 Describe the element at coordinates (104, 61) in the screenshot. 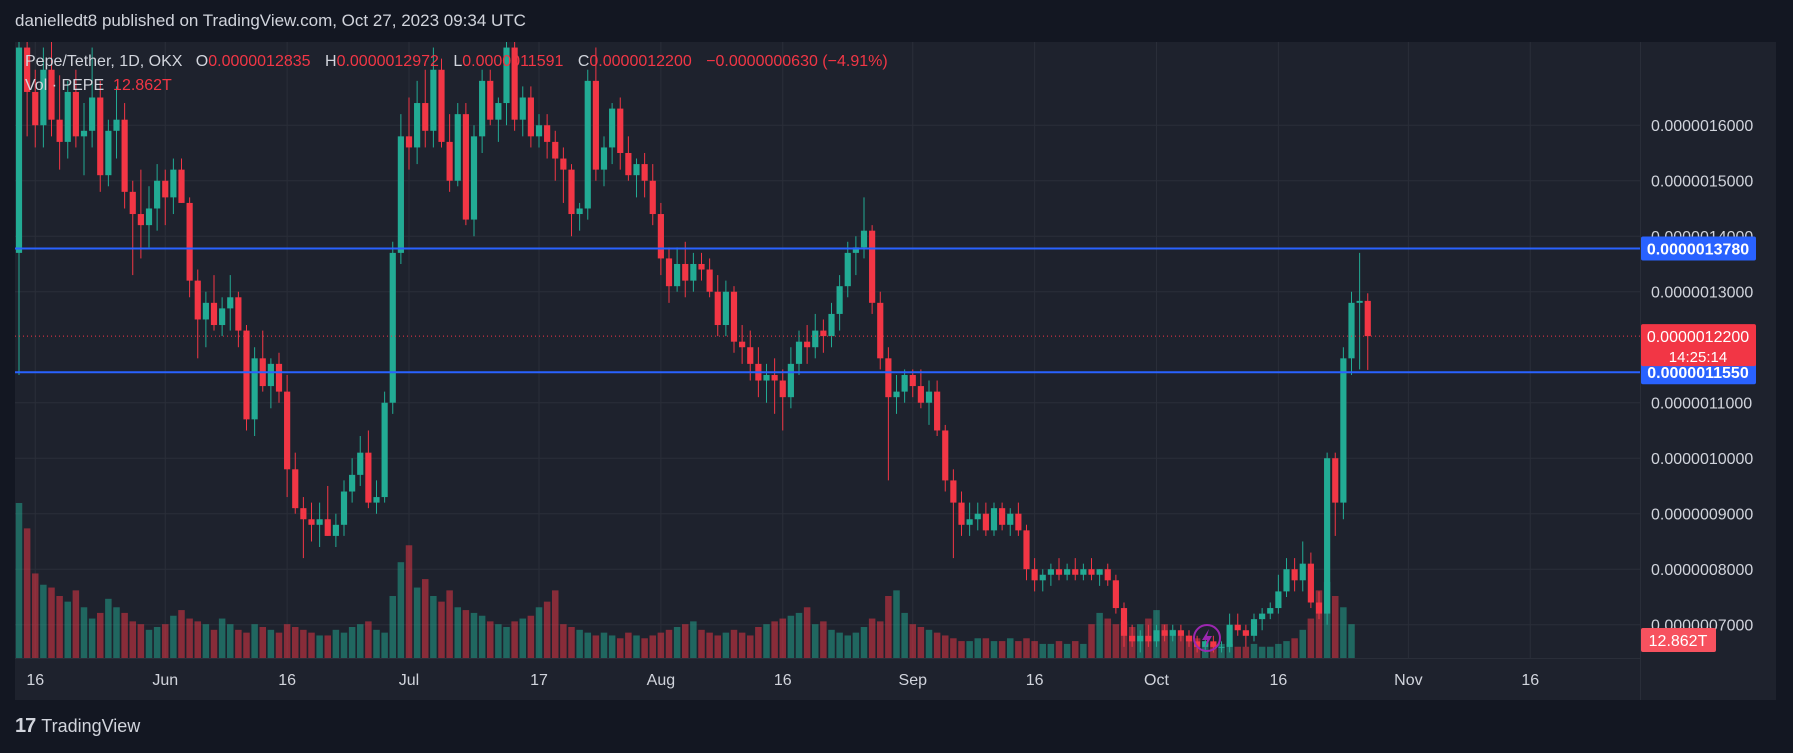

I see `symbol-label: Pepe/Tether, 1D, OKX` at that location.